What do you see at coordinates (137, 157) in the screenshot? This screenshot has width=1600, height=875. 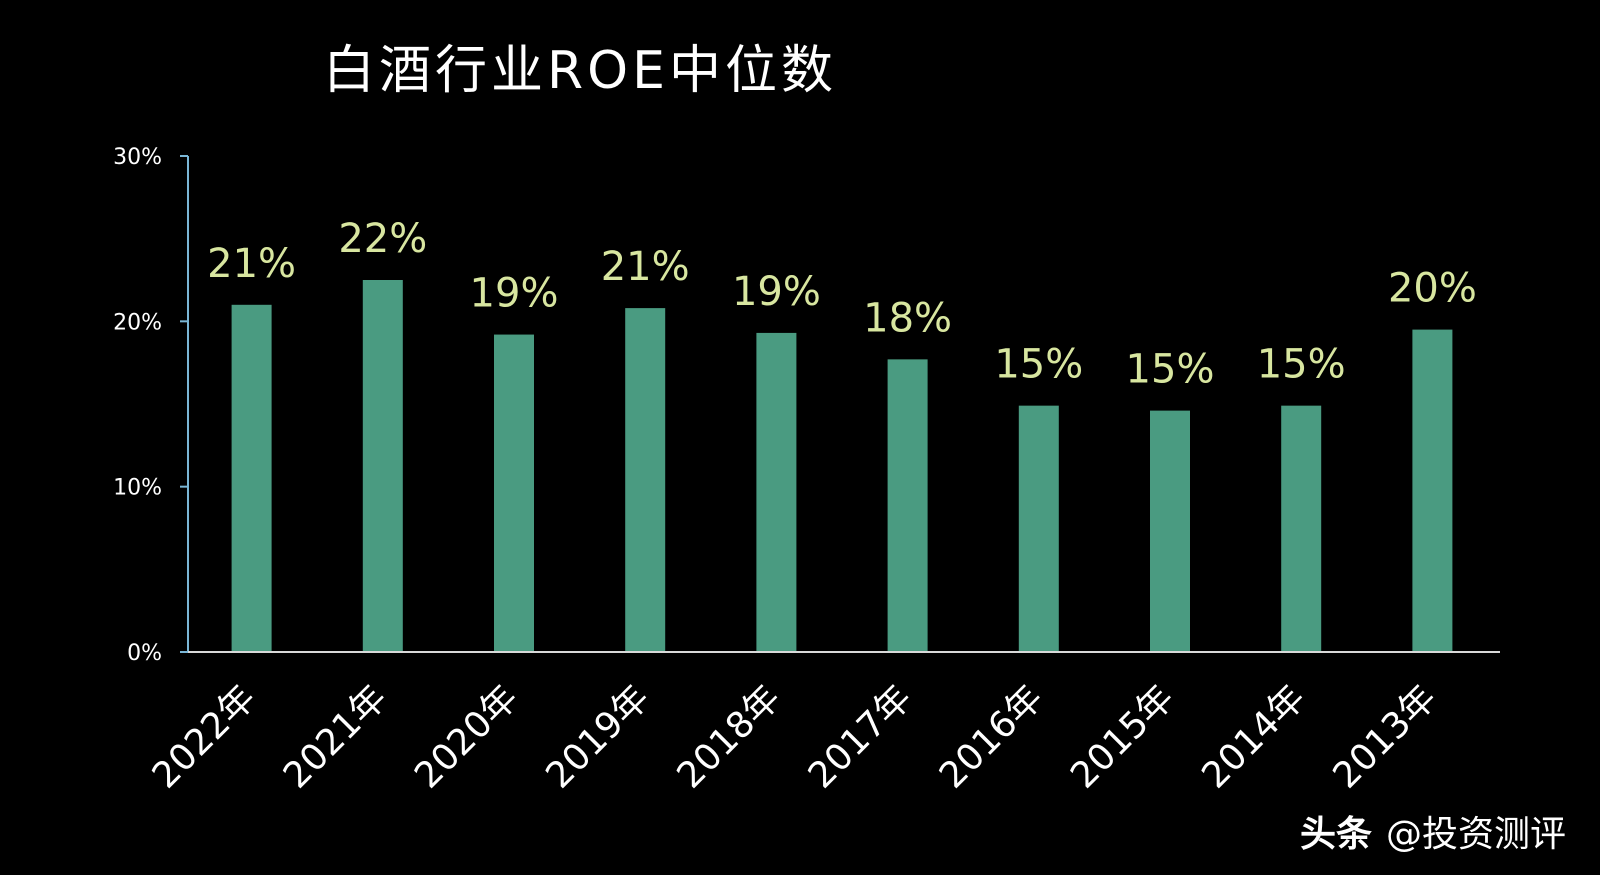 I see `y-tick-label-3: 30%` at bounding box center [137, 157].